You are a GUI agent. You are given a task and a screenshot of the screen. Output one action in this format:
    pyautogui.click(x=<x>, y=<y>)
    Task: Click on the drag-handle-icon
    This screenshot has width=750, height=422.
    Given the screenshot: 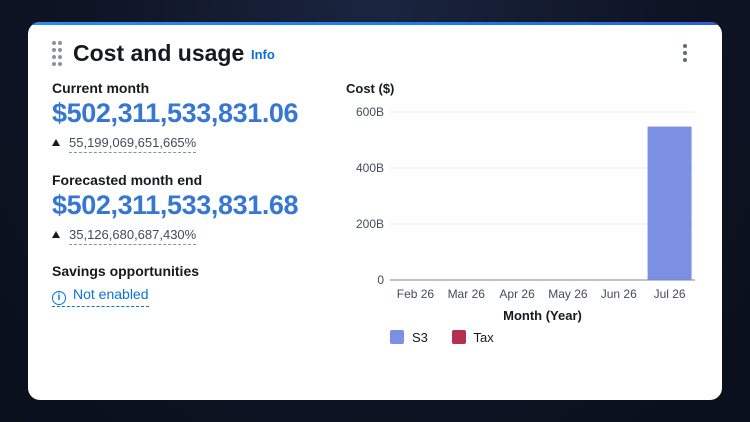 What is the action you would take?
    pyautogui.click(x=58, y=53)
    